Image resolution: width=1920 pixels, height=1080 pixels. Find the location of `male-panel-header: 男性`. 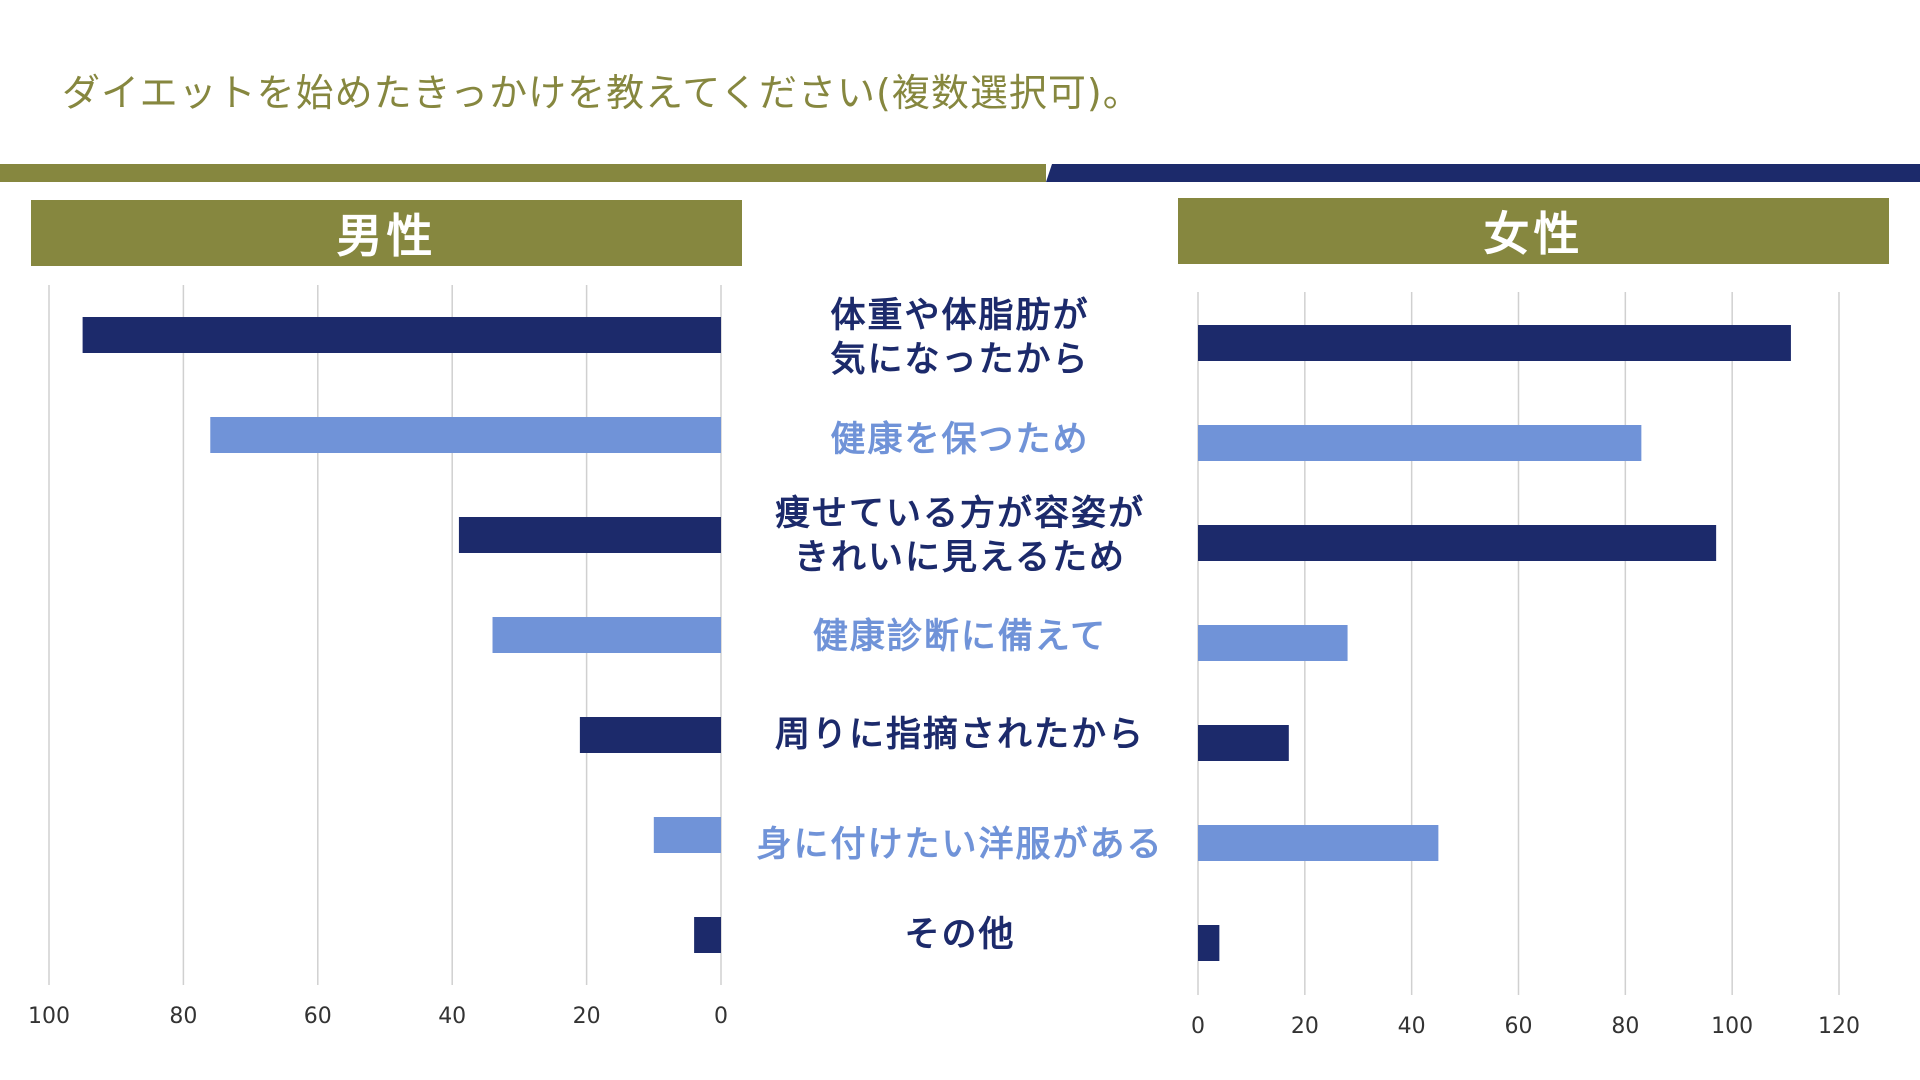

male-panel-header: 男性 is located at coordinates (386, 233).